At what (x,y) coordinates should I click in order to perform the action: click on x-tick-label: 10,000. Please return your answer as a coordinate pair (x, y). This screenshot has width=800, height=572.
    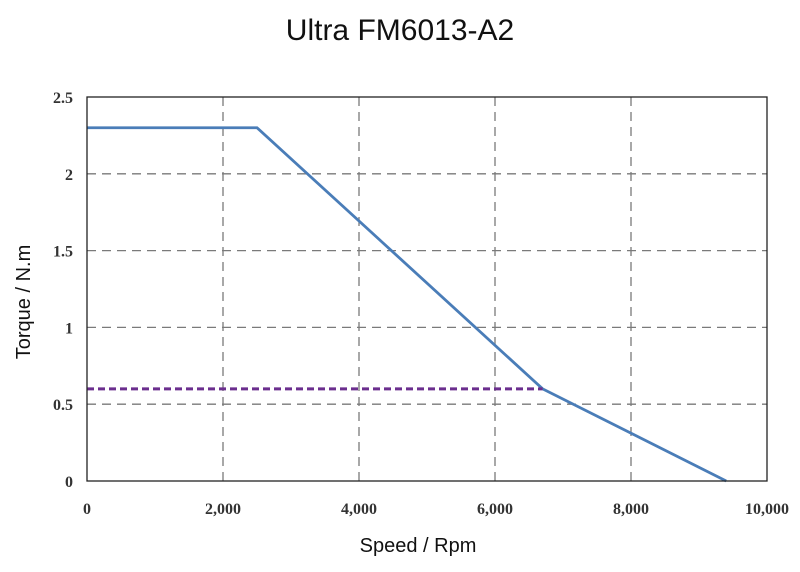
    Looking at the image, I should click on (767, 509).